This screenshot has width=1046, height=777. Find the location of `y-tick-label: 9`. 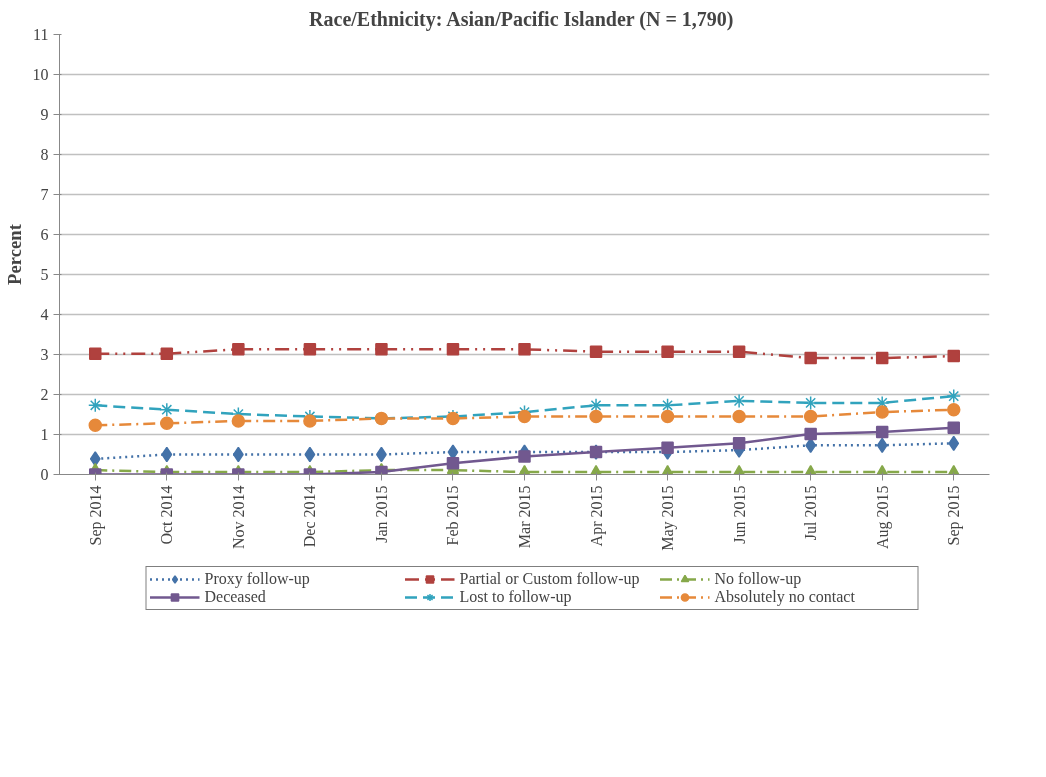

y-tick-label: 9 is located at coordinates (44, 114).